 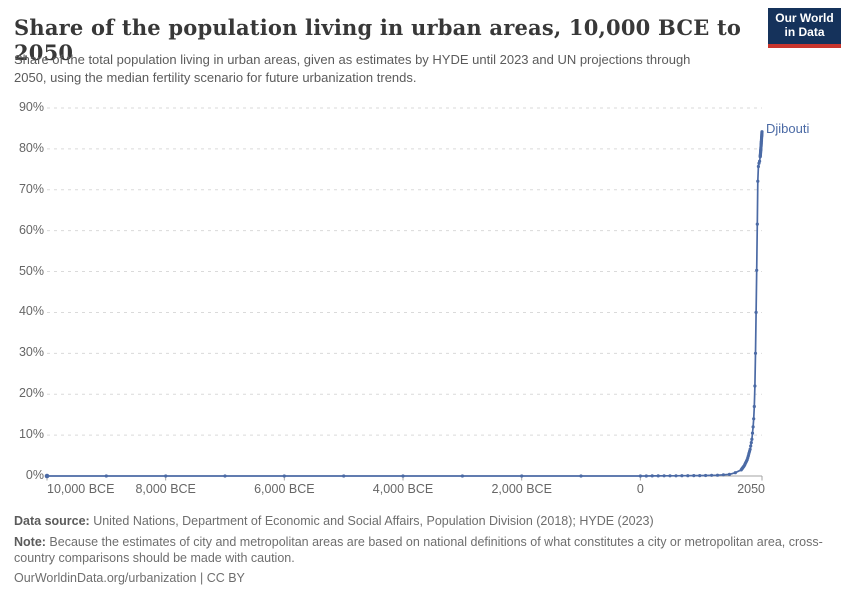 I want to click on y-axis-tick-label: 90%, so click(x=31, y=107).